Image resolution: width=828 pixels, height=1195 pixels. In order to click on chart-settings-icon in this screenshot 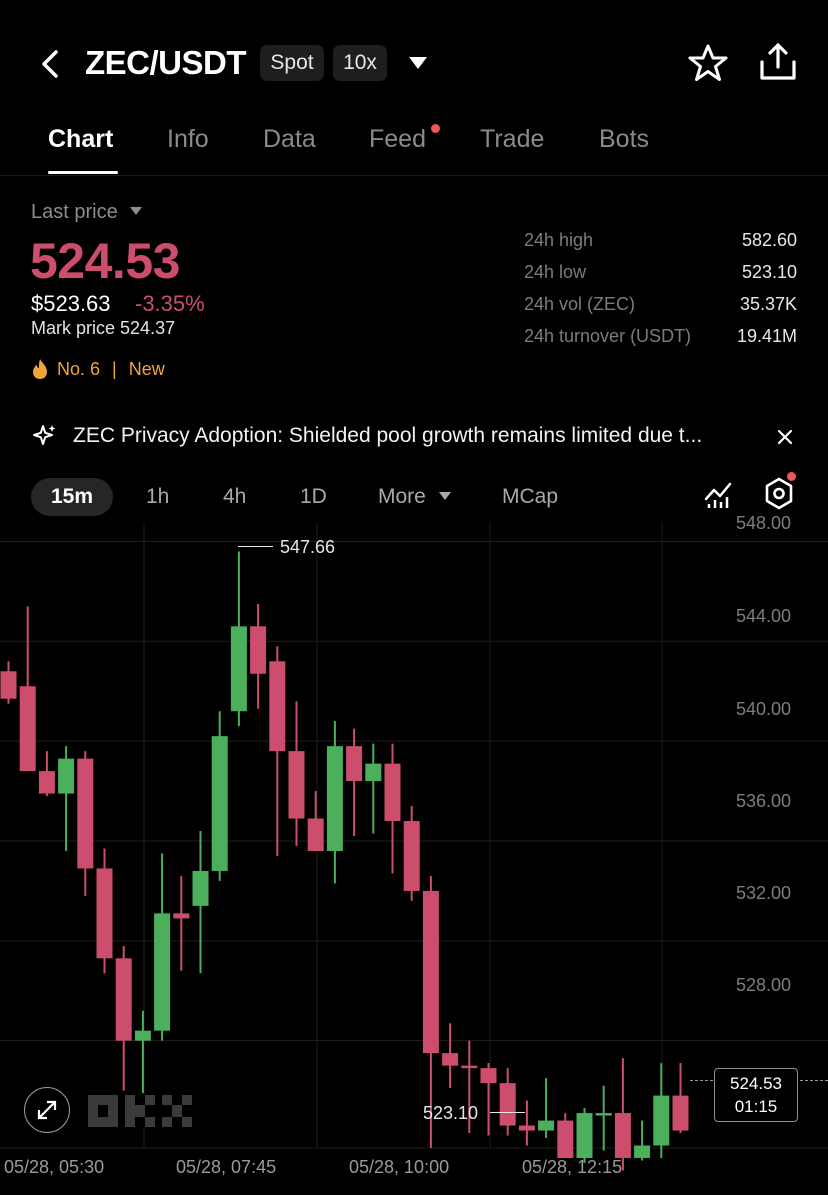, I will do `click(779, 494)`.